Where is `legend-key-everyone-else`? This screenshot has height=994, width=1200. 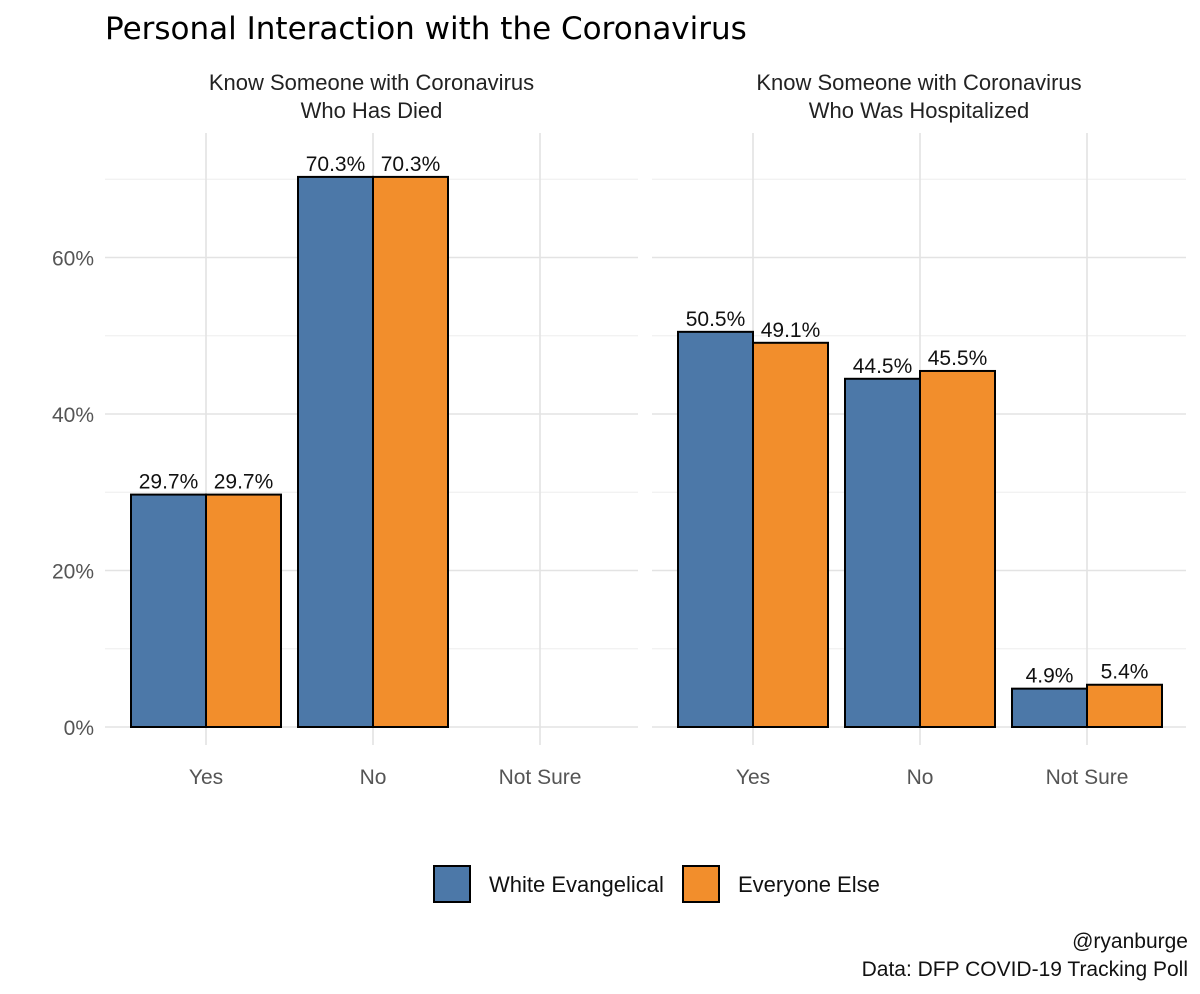
legend-key-everyone-else is located at coordinates (701, 884).